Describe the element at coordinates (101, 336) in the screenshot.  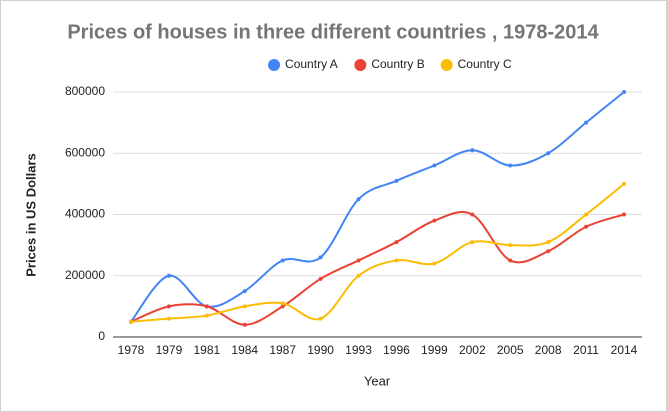
I see `y-tick-label: 0` at that location.